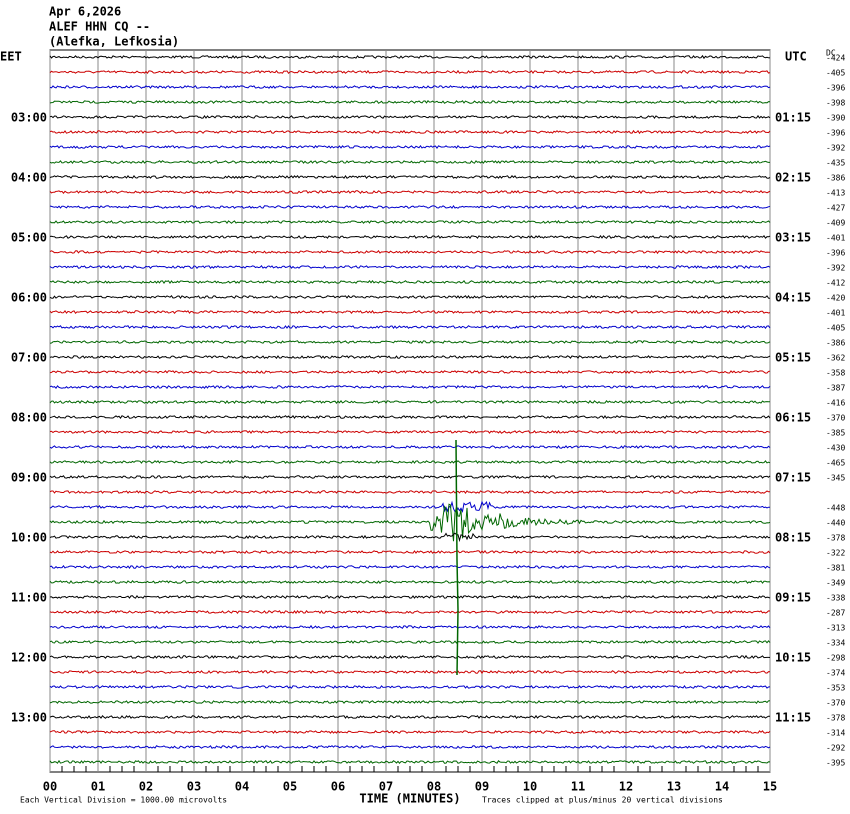 This screenshot has width=850, height=814. Describe the element at coordinates (578, 787) in the screenshot. I see `x-tick-label: 11` at that location.